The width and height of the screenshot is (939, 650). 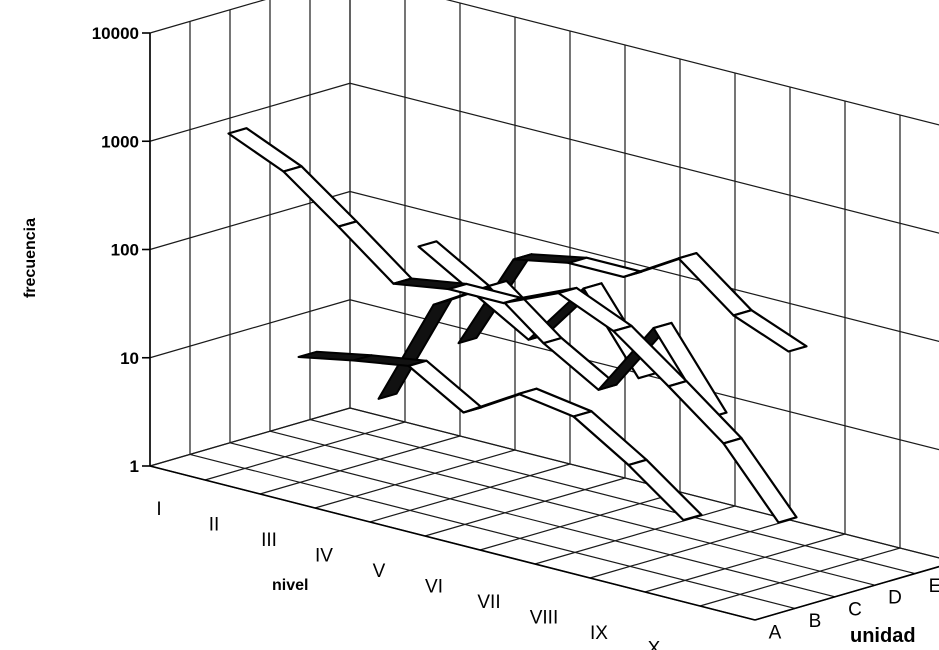 What do you see at coordinates (500, 436) in the screenshot?
I see `series-ribbon-A` at bounding box center [500, 436].